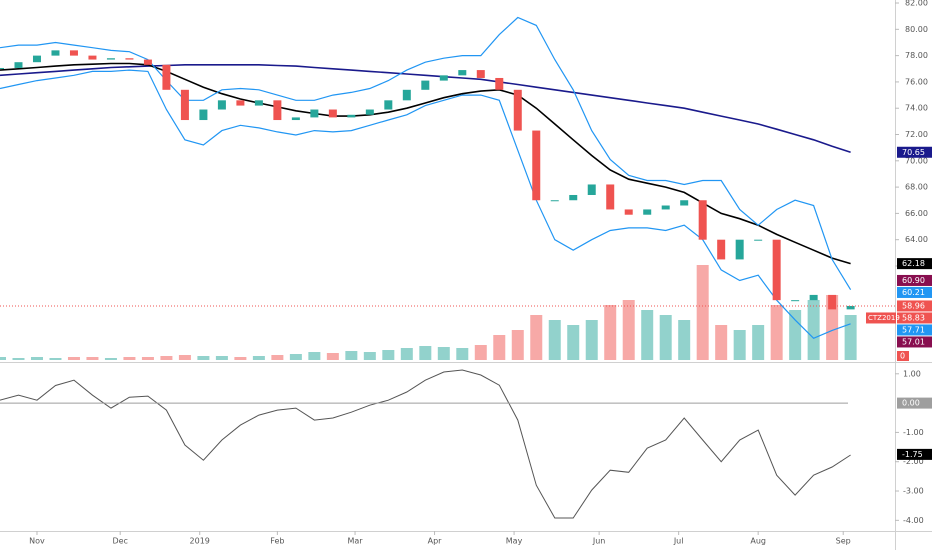  What do you see at coordinates (37, 541) in the screenshot?
I see `x-tick-label: Nov` at bounding box center [37, 541].